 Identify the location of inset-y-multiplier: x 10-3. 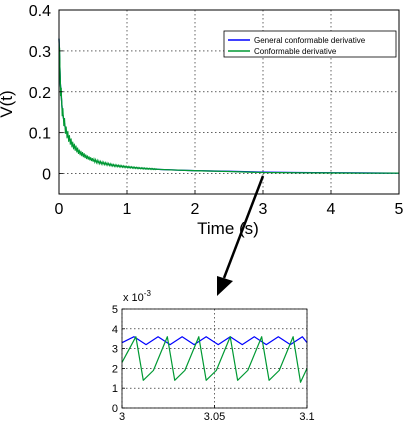
(137, 296).